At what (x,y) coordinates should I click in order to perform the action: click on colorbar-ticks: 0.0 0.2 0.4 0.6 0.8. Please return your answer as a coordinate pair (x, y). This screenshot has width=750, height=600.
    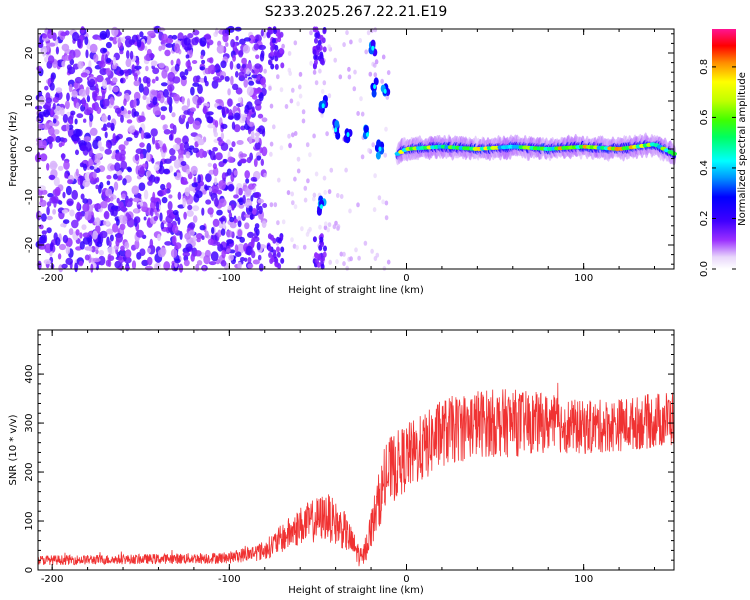
    Looking at the image, I should click on (717, 168).